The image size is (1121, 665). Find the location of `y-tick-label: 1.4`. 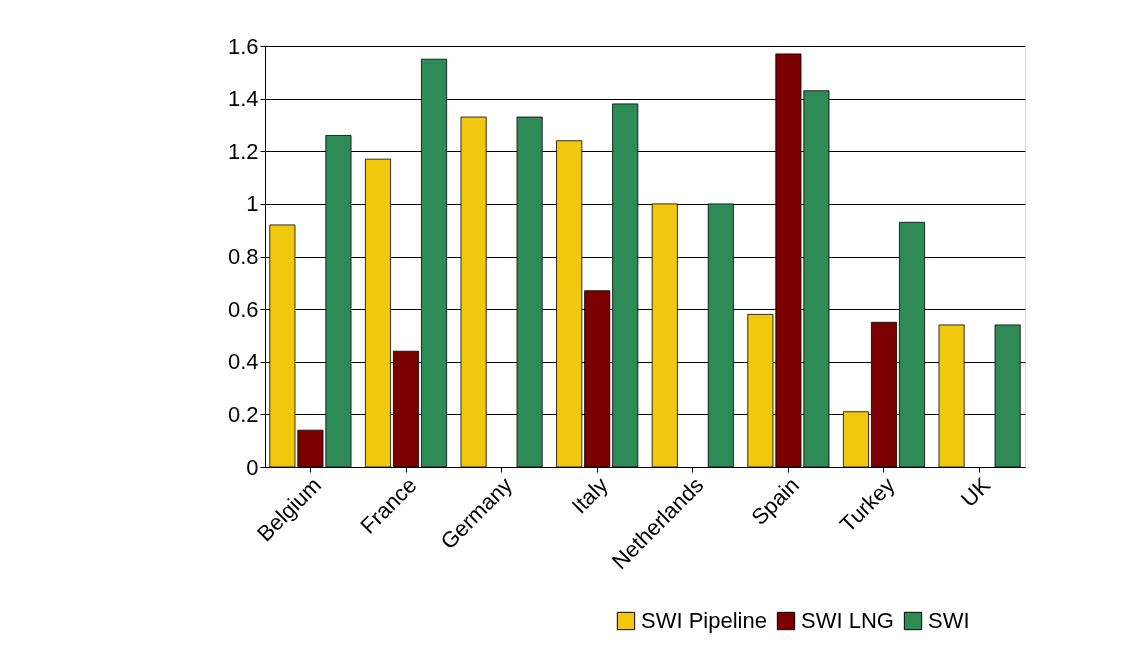

y-tick-label: 1.4 is located at coordinates (243, 99).